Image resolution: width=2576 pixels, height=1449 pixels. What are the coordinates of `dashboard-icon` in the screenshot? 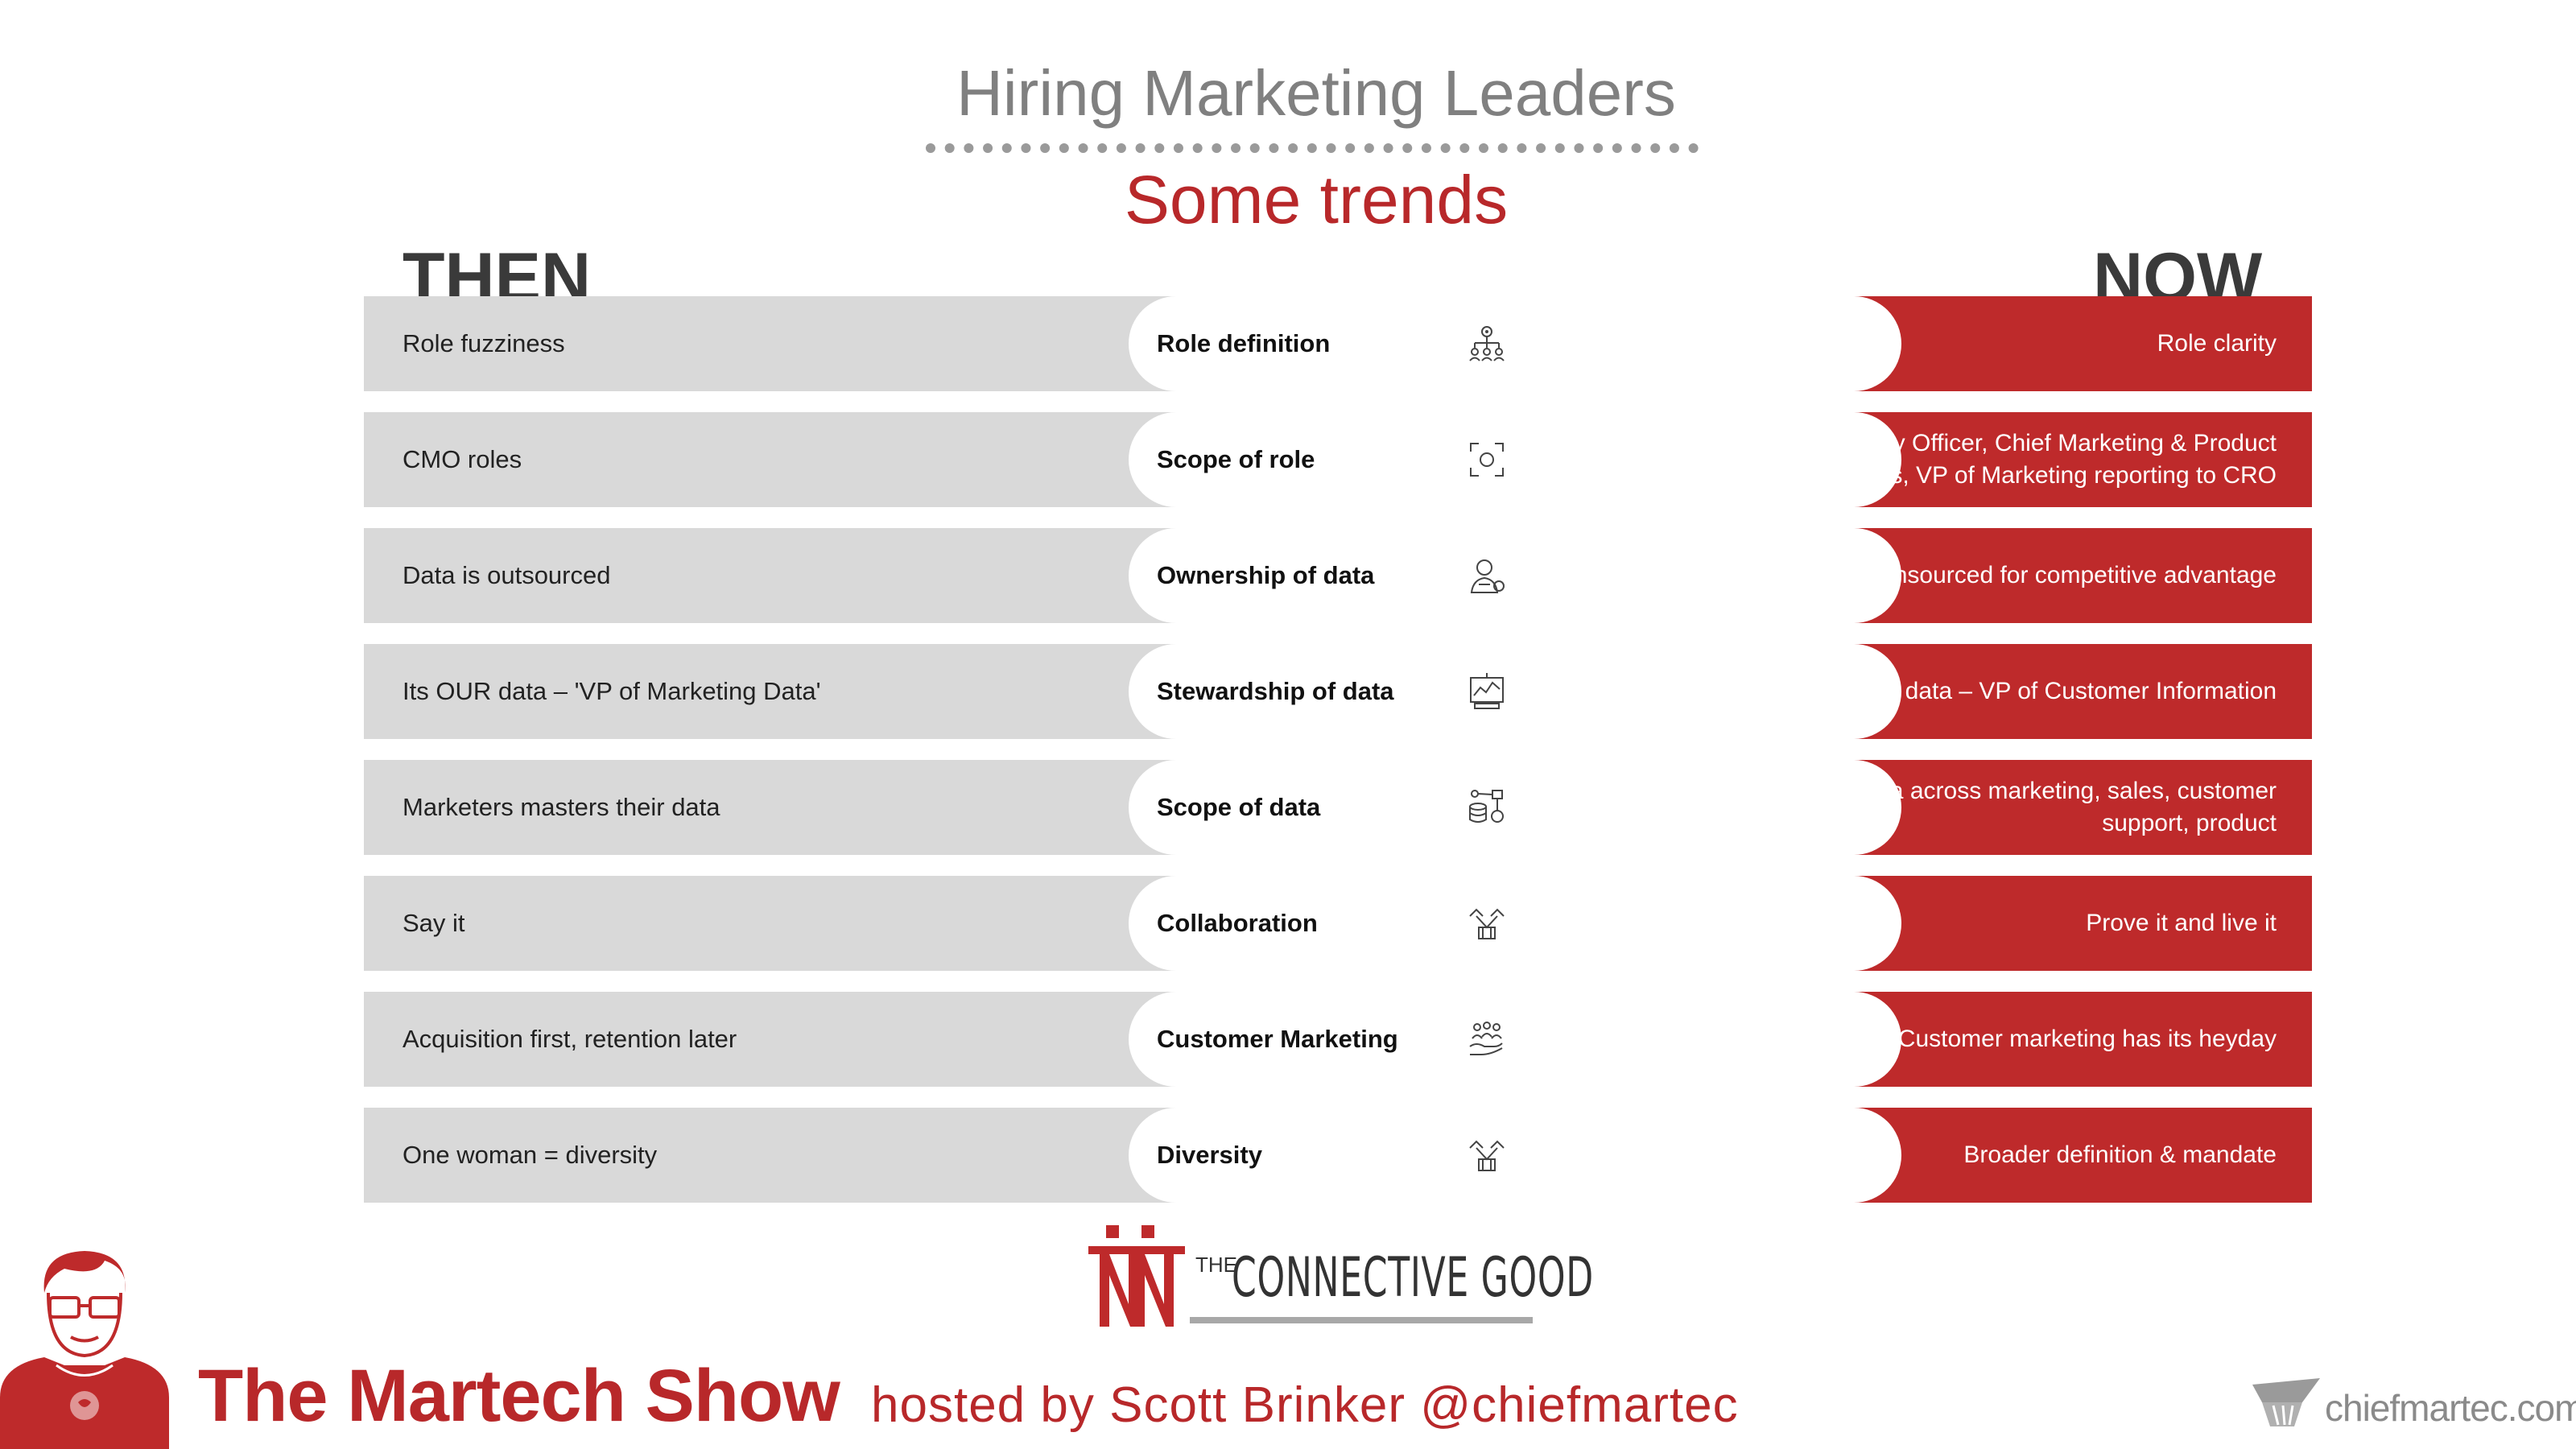 It's located at (1487, 691).